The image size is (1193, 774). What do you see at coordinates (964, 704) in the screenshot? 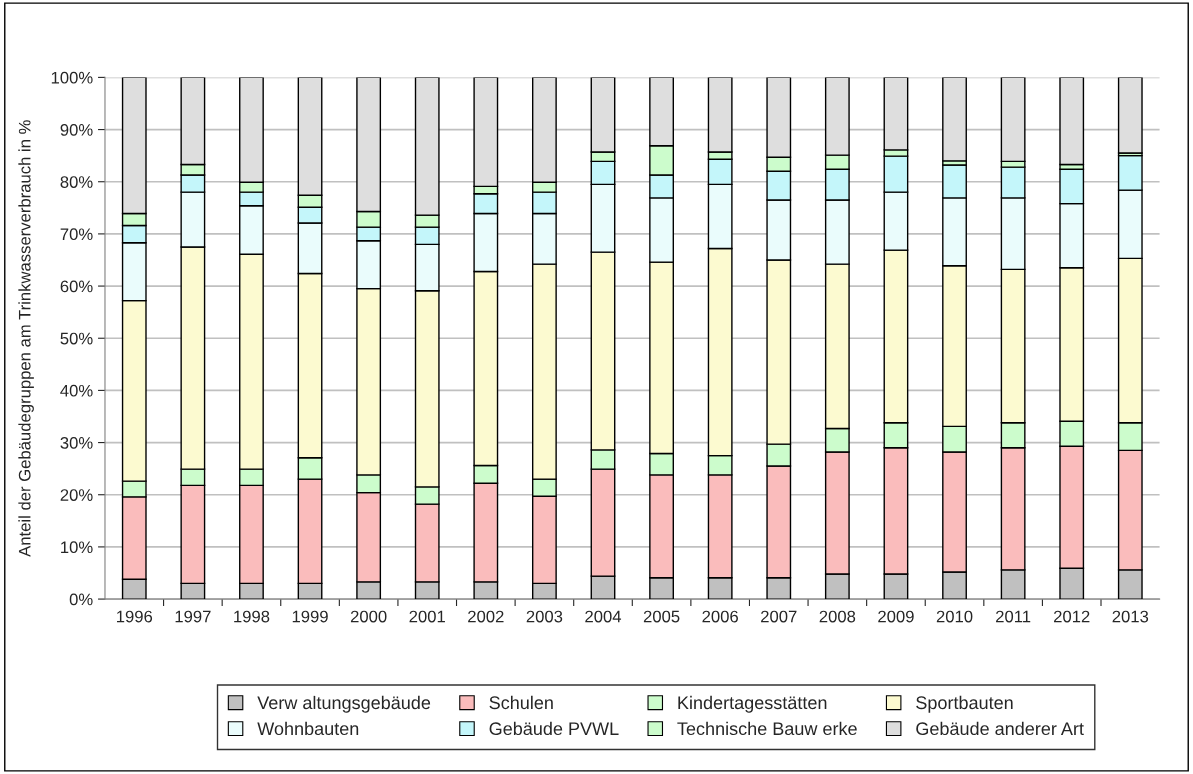
I see `legend-label: Sportbauten` at bounding box center [964, 704].